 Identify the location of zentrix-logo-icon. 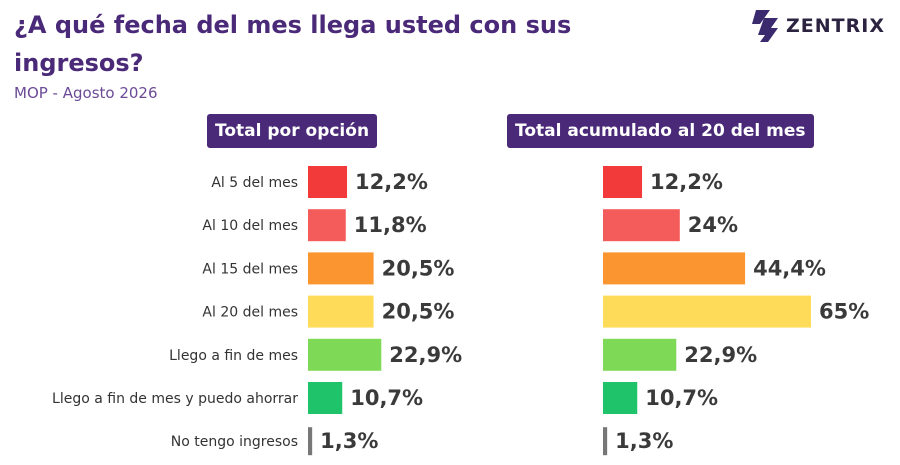
(765, 26).